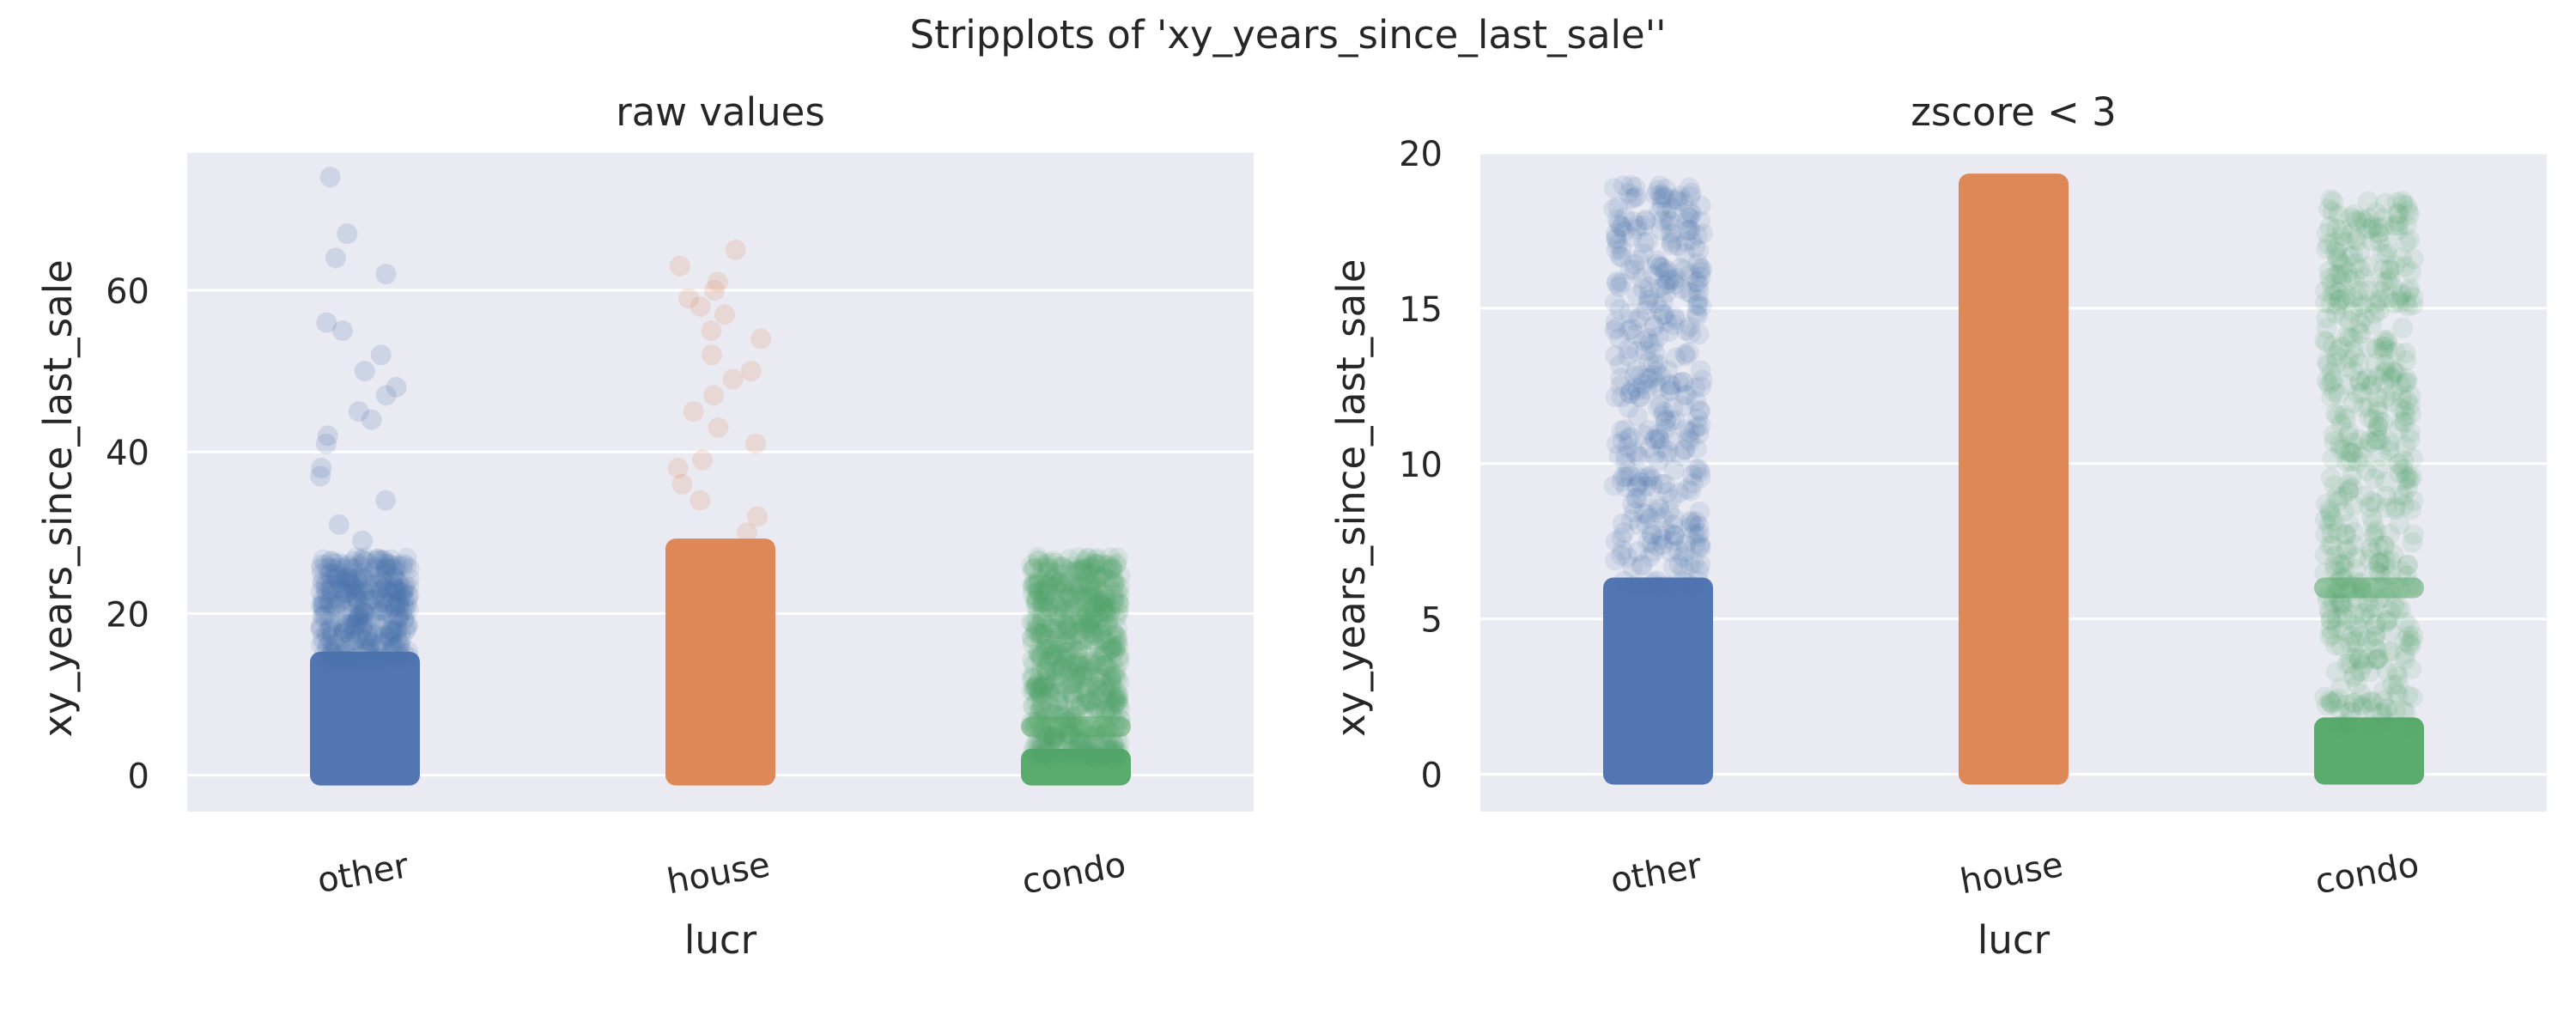 Image resolution: width=2576 pixels, height=1034 pixels. I want to click on strip-mass-condo, so click(1076, 767).